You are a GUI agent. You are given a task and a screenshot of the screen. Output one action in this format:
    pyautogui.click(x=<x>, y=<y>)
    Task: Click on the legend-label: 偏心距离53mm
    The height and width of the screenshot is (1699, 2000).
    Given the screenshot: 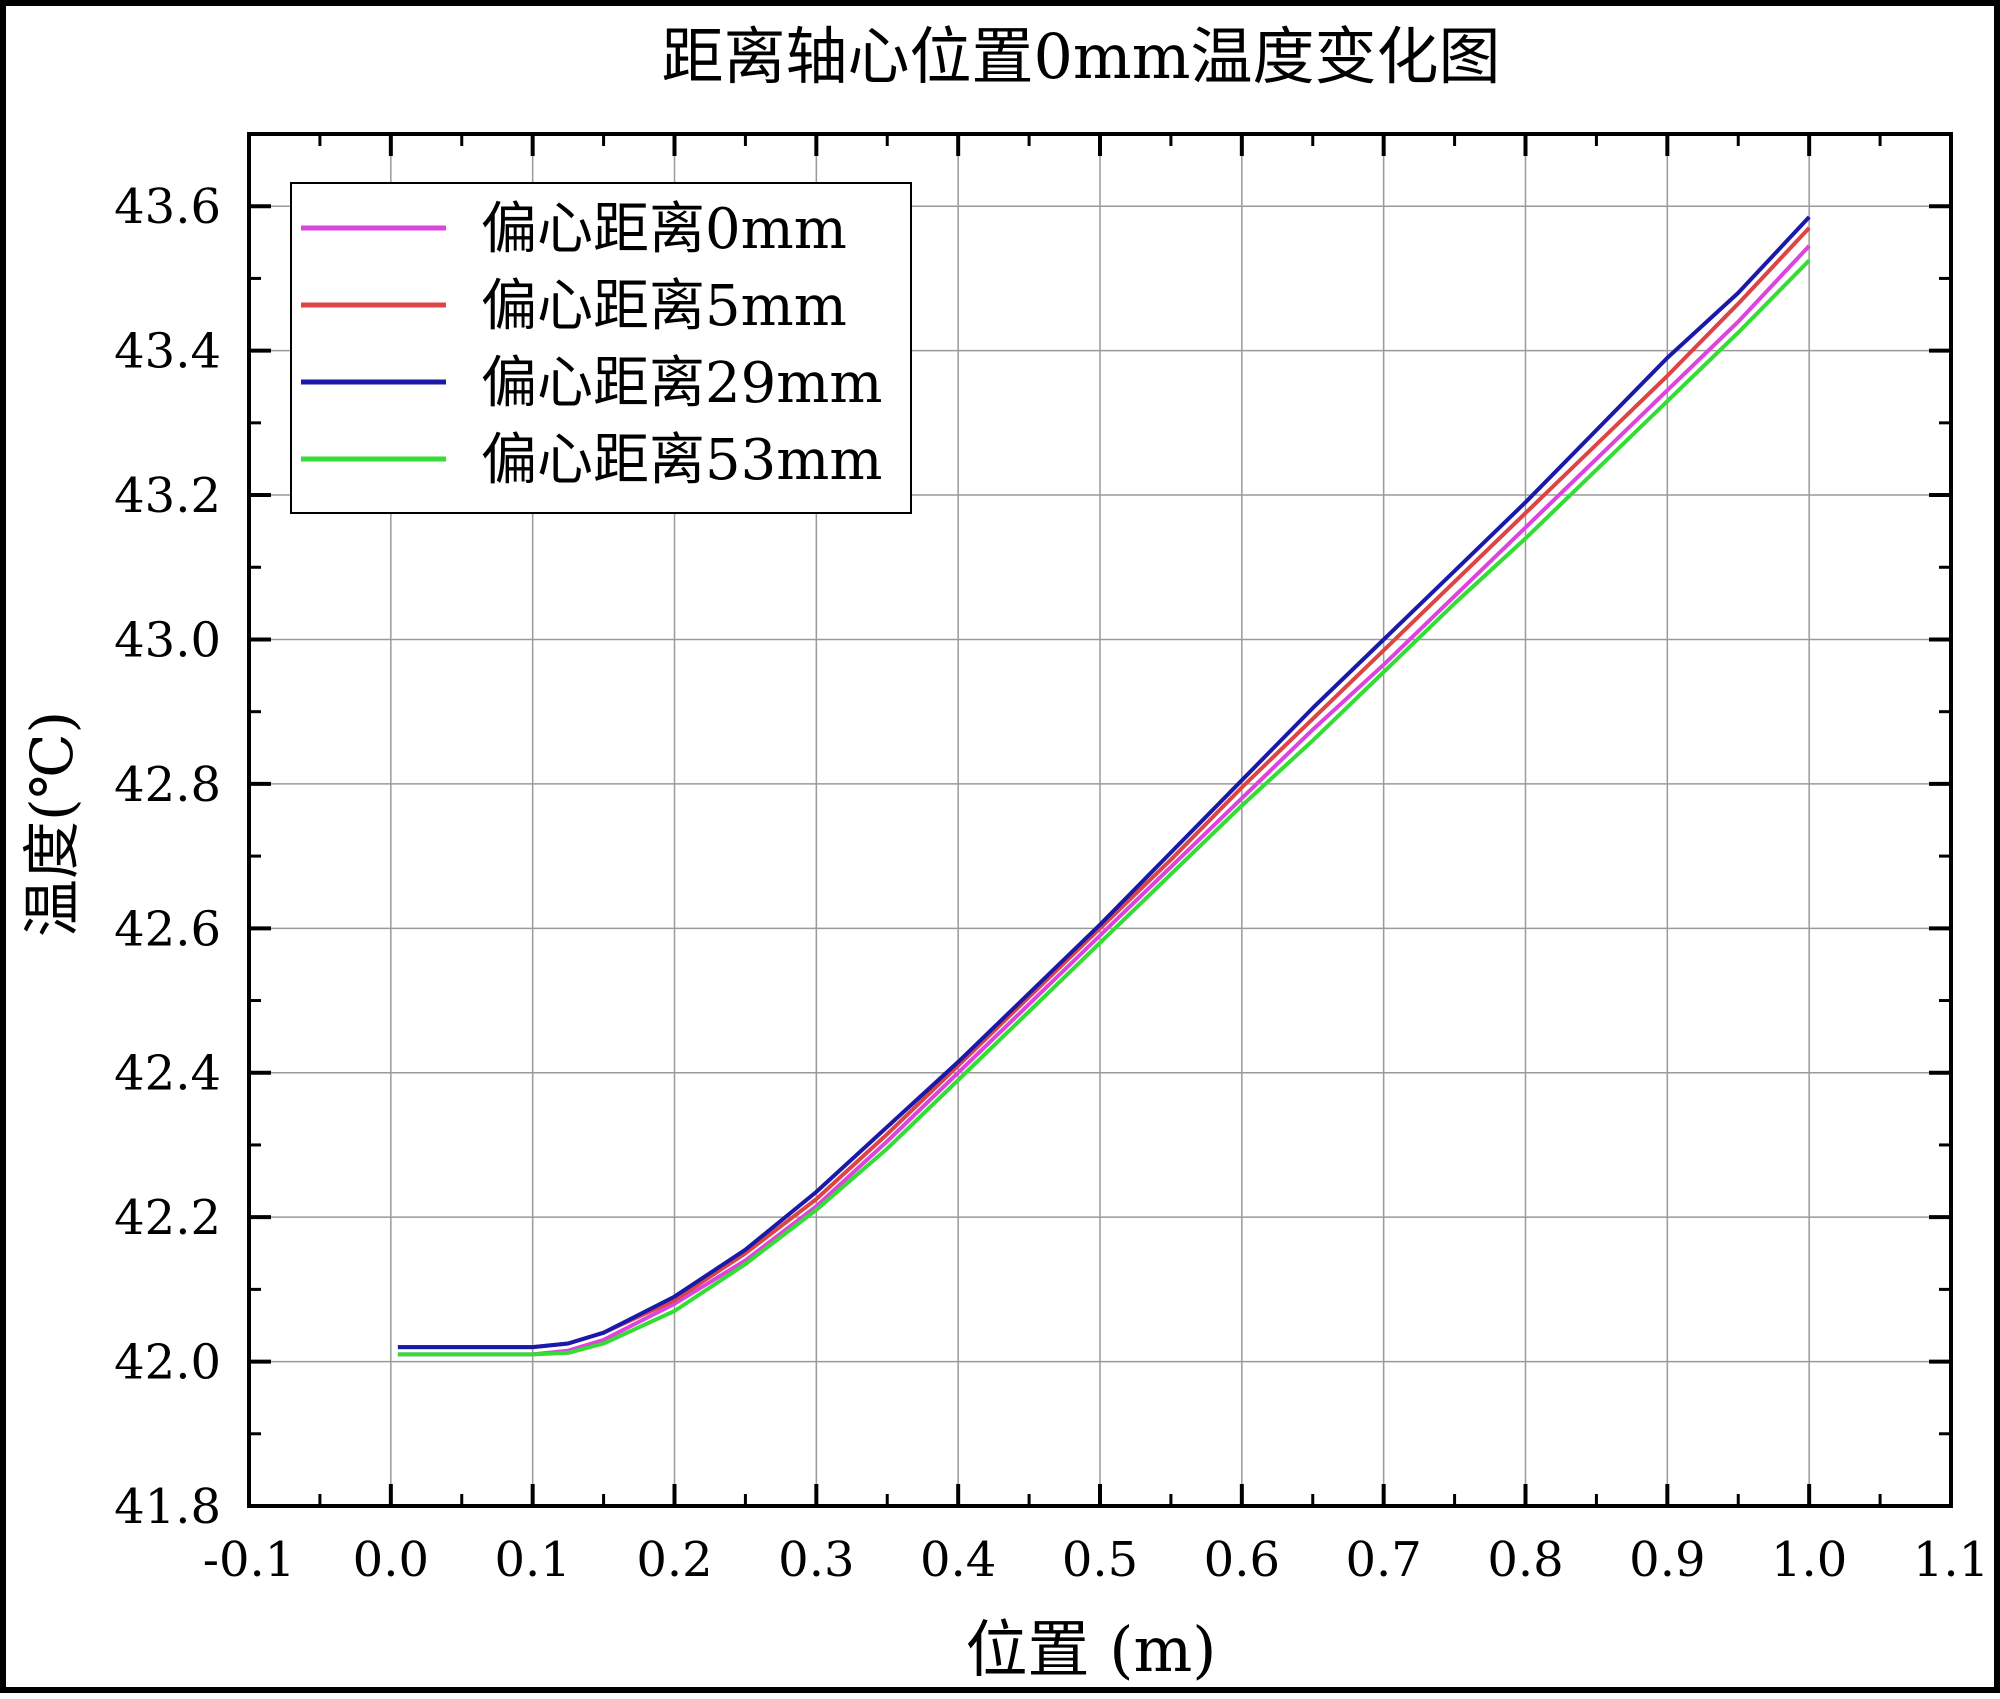 What is the action you would take?
    pyautogui.click(x=681, y=460)
    